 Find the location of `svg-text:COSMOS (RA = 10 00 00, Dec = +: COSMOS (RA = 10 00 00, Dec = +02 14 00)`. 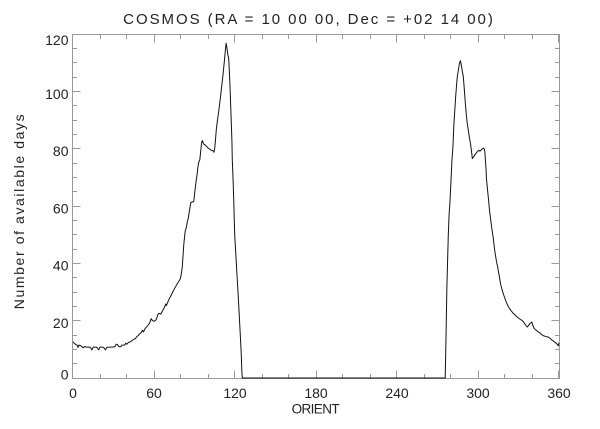

svg-text:COSMOS (RA = 10 00 00, Dec = +: COSMOS (RA = 10 00 00, Dec = +02 14 00) is located at coordinates (309, 19).